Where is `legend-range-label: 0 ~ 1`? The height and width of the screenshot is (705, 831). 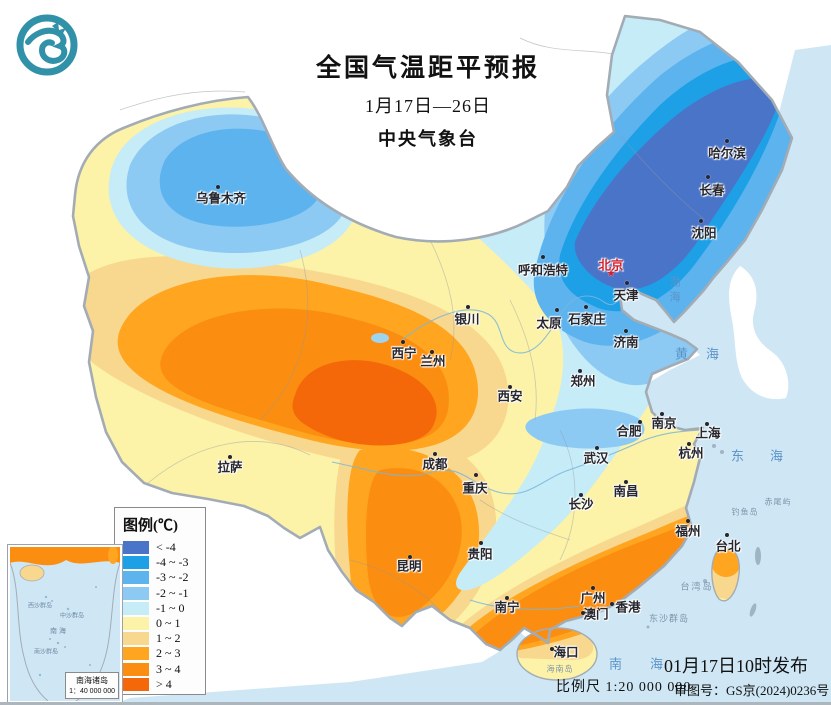 legend-range-label: 0 ~ 1 is located at coordinates (168, 623).